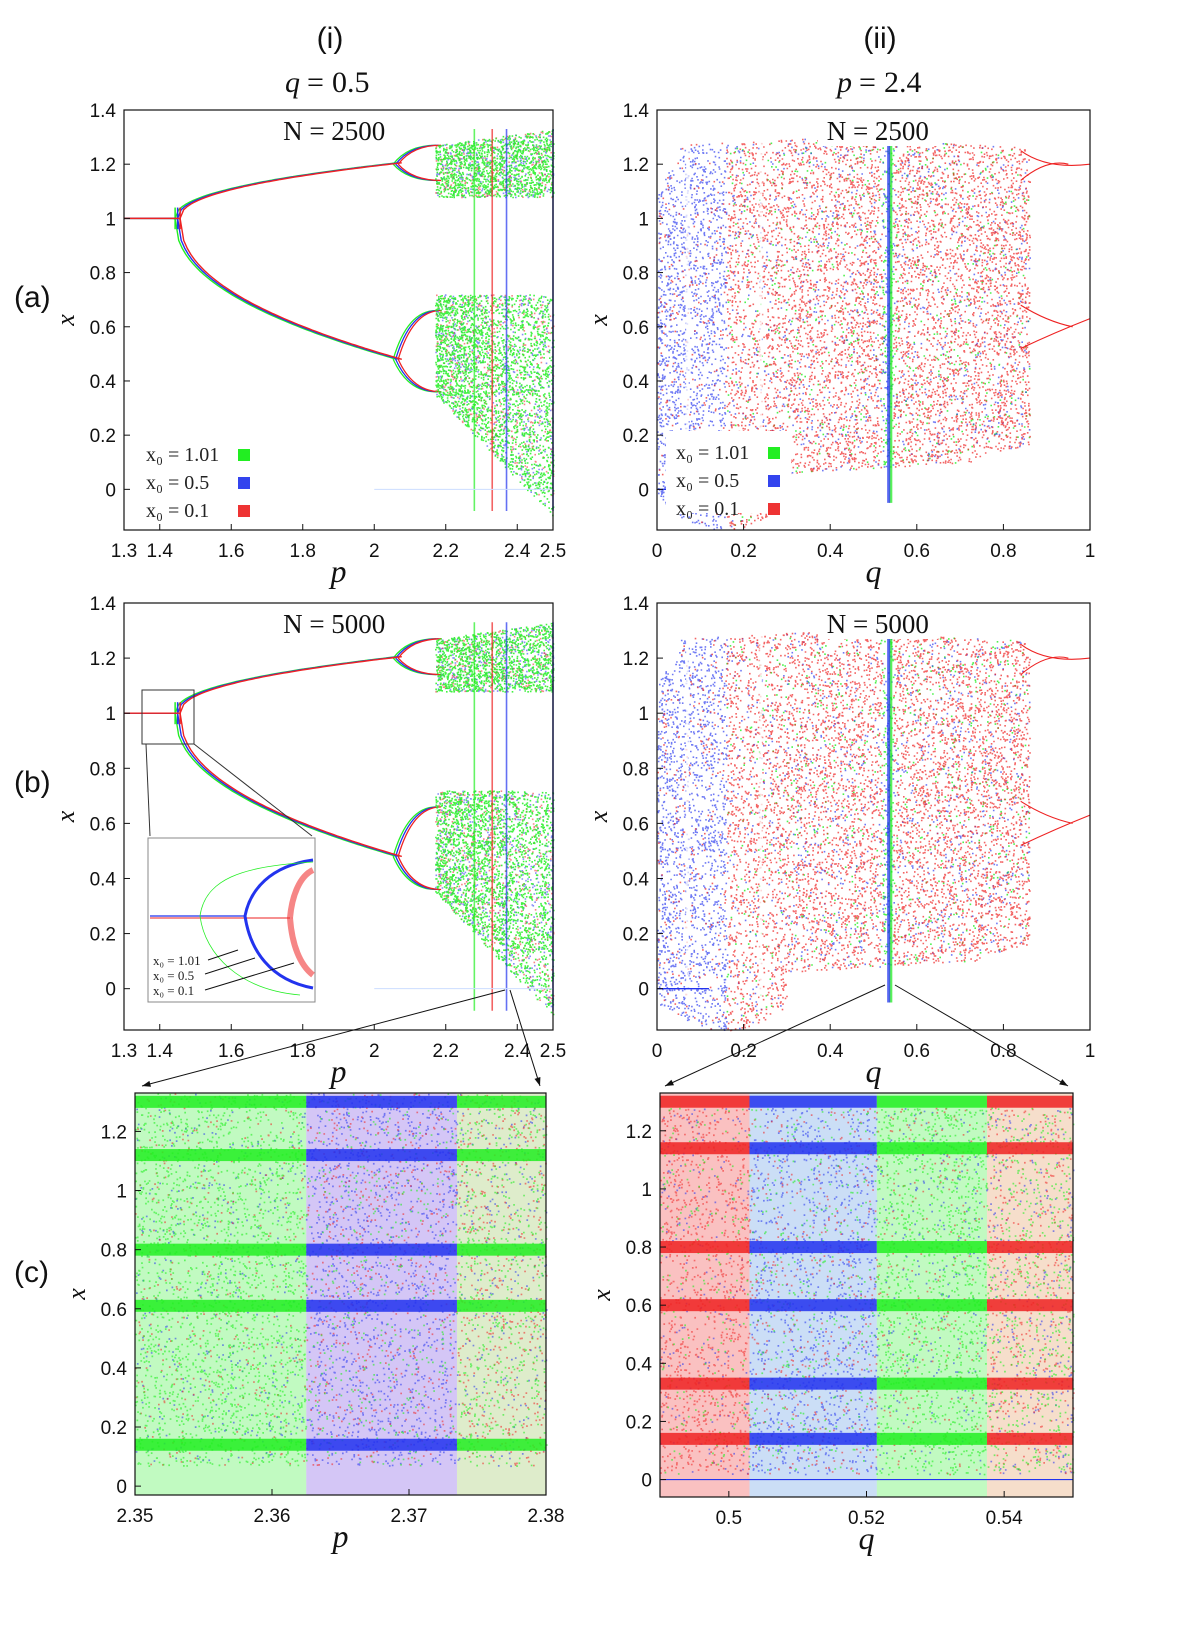  I want to click on x-tick-label: 0.52, so click(866, 1518).